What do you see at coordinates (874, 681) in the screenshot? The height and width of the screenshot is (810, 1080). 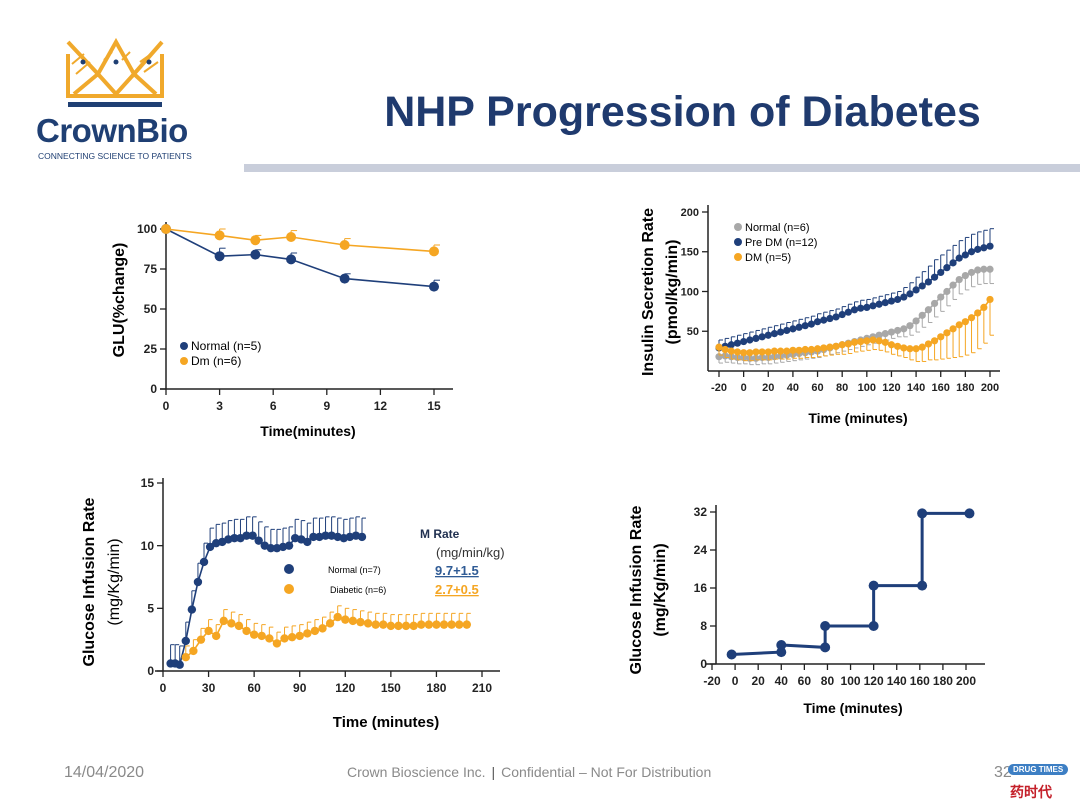 I see `x-tick-label: 120` at bounding box center [874, 681].